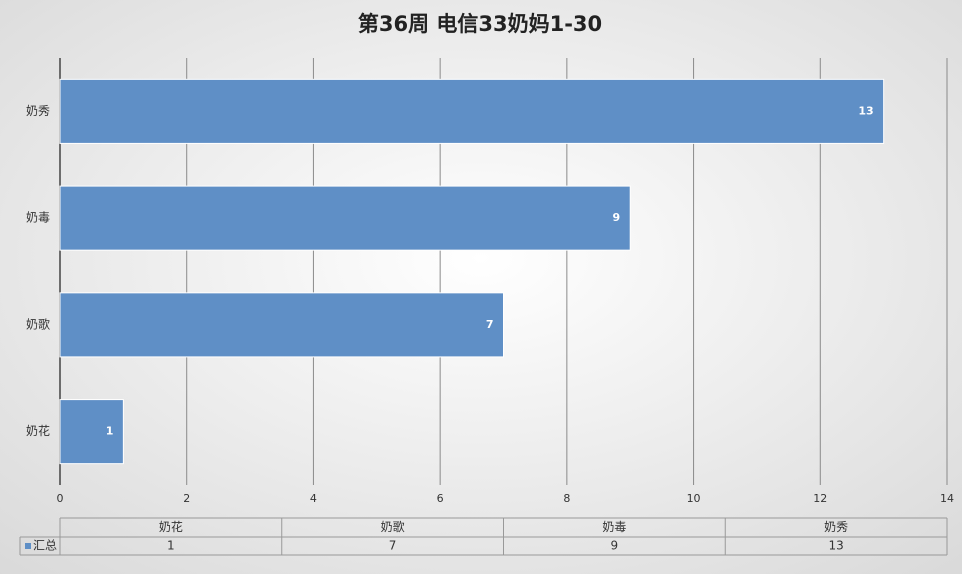 Image resolution: width=962 pixels, height=574 pixels. What do you see at coordinates (694, 498) in the screenshot?
I see `x-tick-label: 10` at bounding box center [694, 498].